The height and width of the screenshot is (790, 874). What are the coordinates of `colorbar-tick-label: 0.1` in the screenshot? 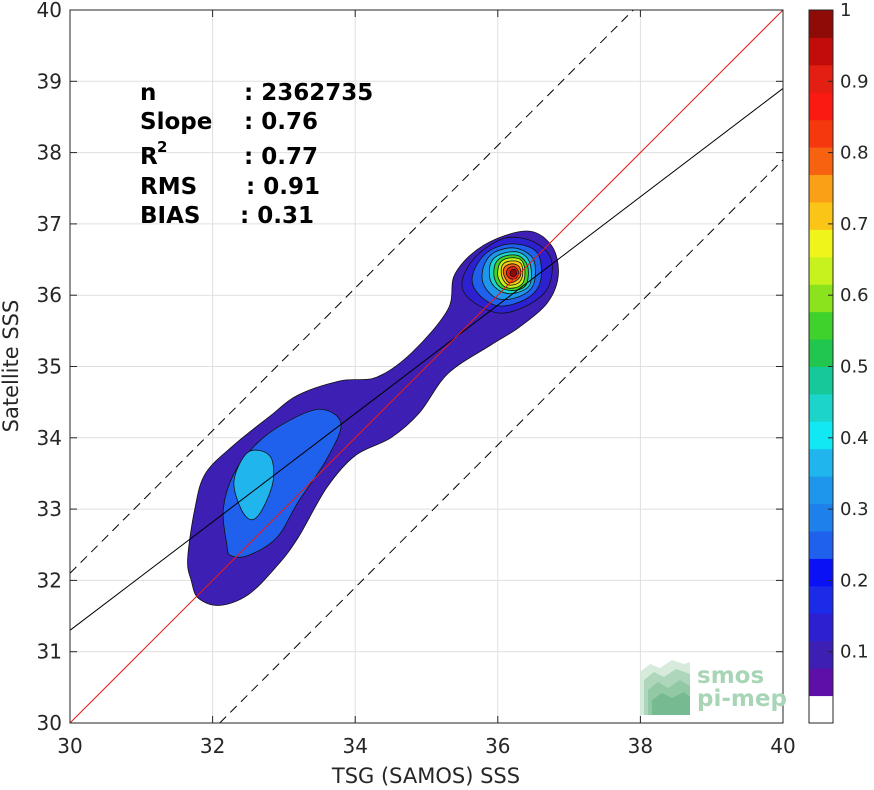 It's located at (854, 652).